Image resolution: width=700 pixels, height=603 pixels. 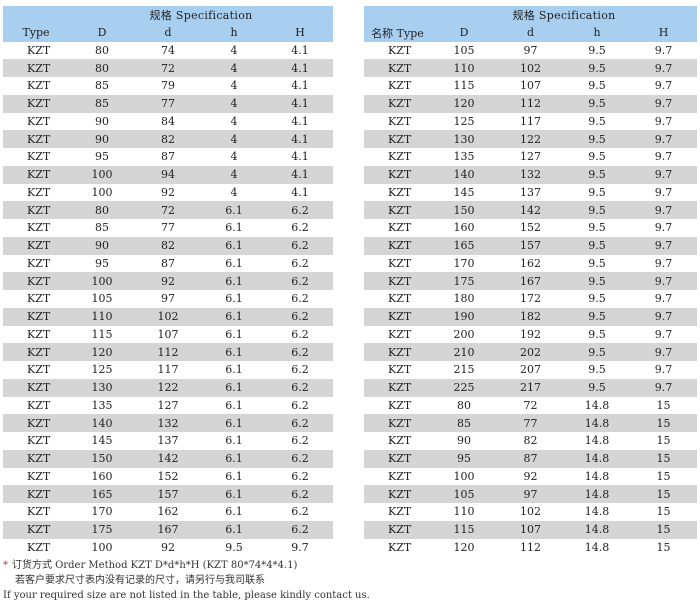 I want to click on d-cell: 137, so click(x=168, y=441).